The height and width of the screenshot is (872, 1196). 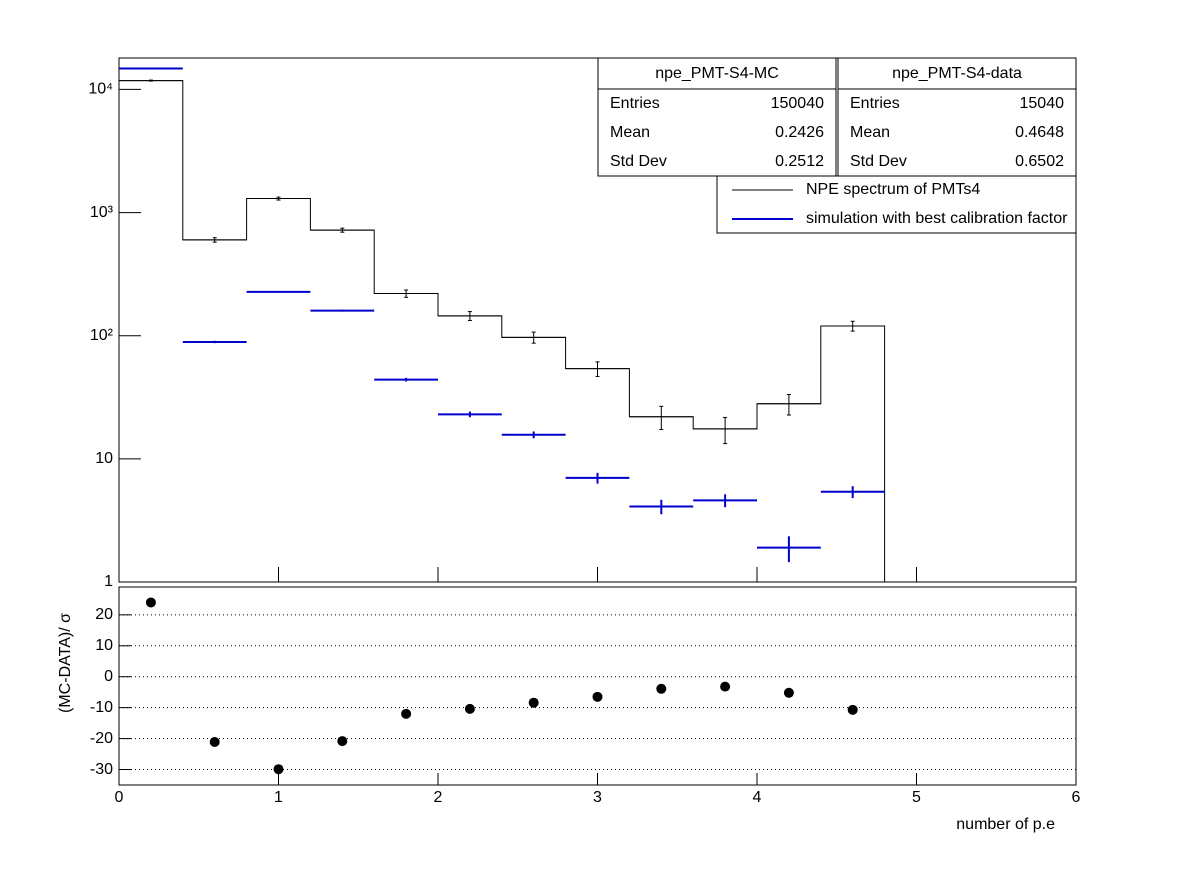 What do you see at coordinates (1039, 132) in the screenshot?
I see `stats-value: 0.4648` at bounding box center [1039, 132].